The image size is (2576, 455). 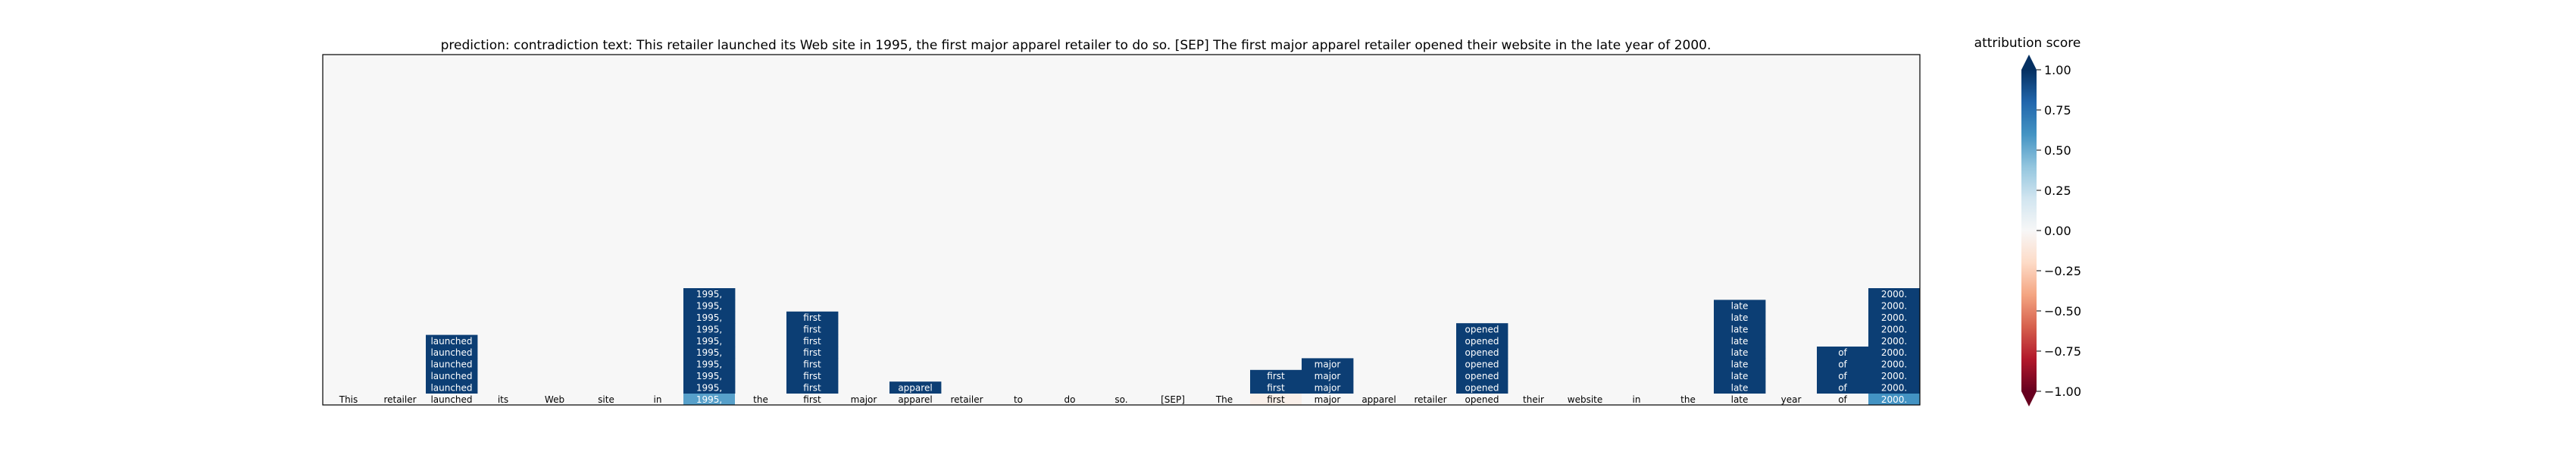 I want to click on token-12-label: retailer, so click(x=967, y=399).